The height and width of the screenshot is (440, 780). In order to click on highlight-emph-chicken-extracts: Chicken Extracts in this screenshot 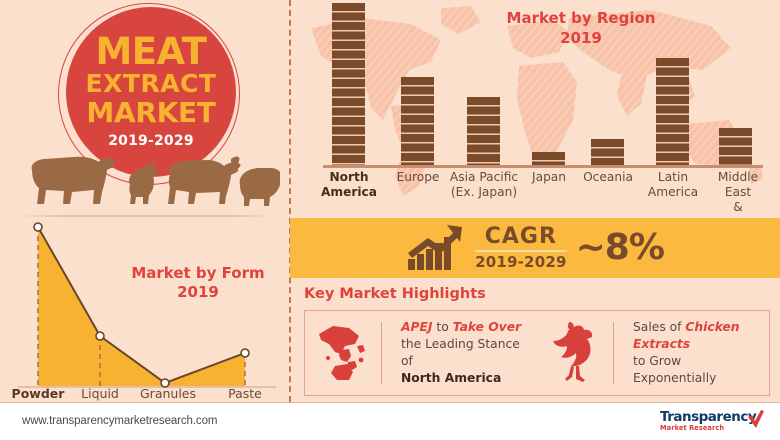, I will do `click(686, 335)`.